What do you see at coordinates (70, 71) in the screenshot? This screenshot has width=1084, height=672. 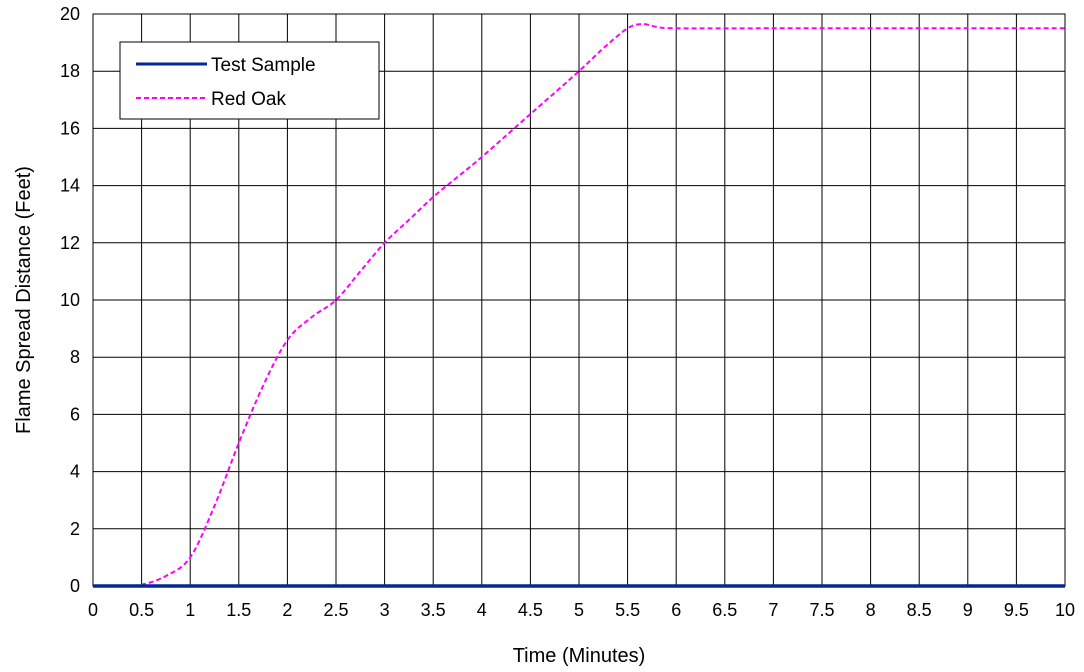 I see `y-tick-label: 18` at bounding box center [70, 71].